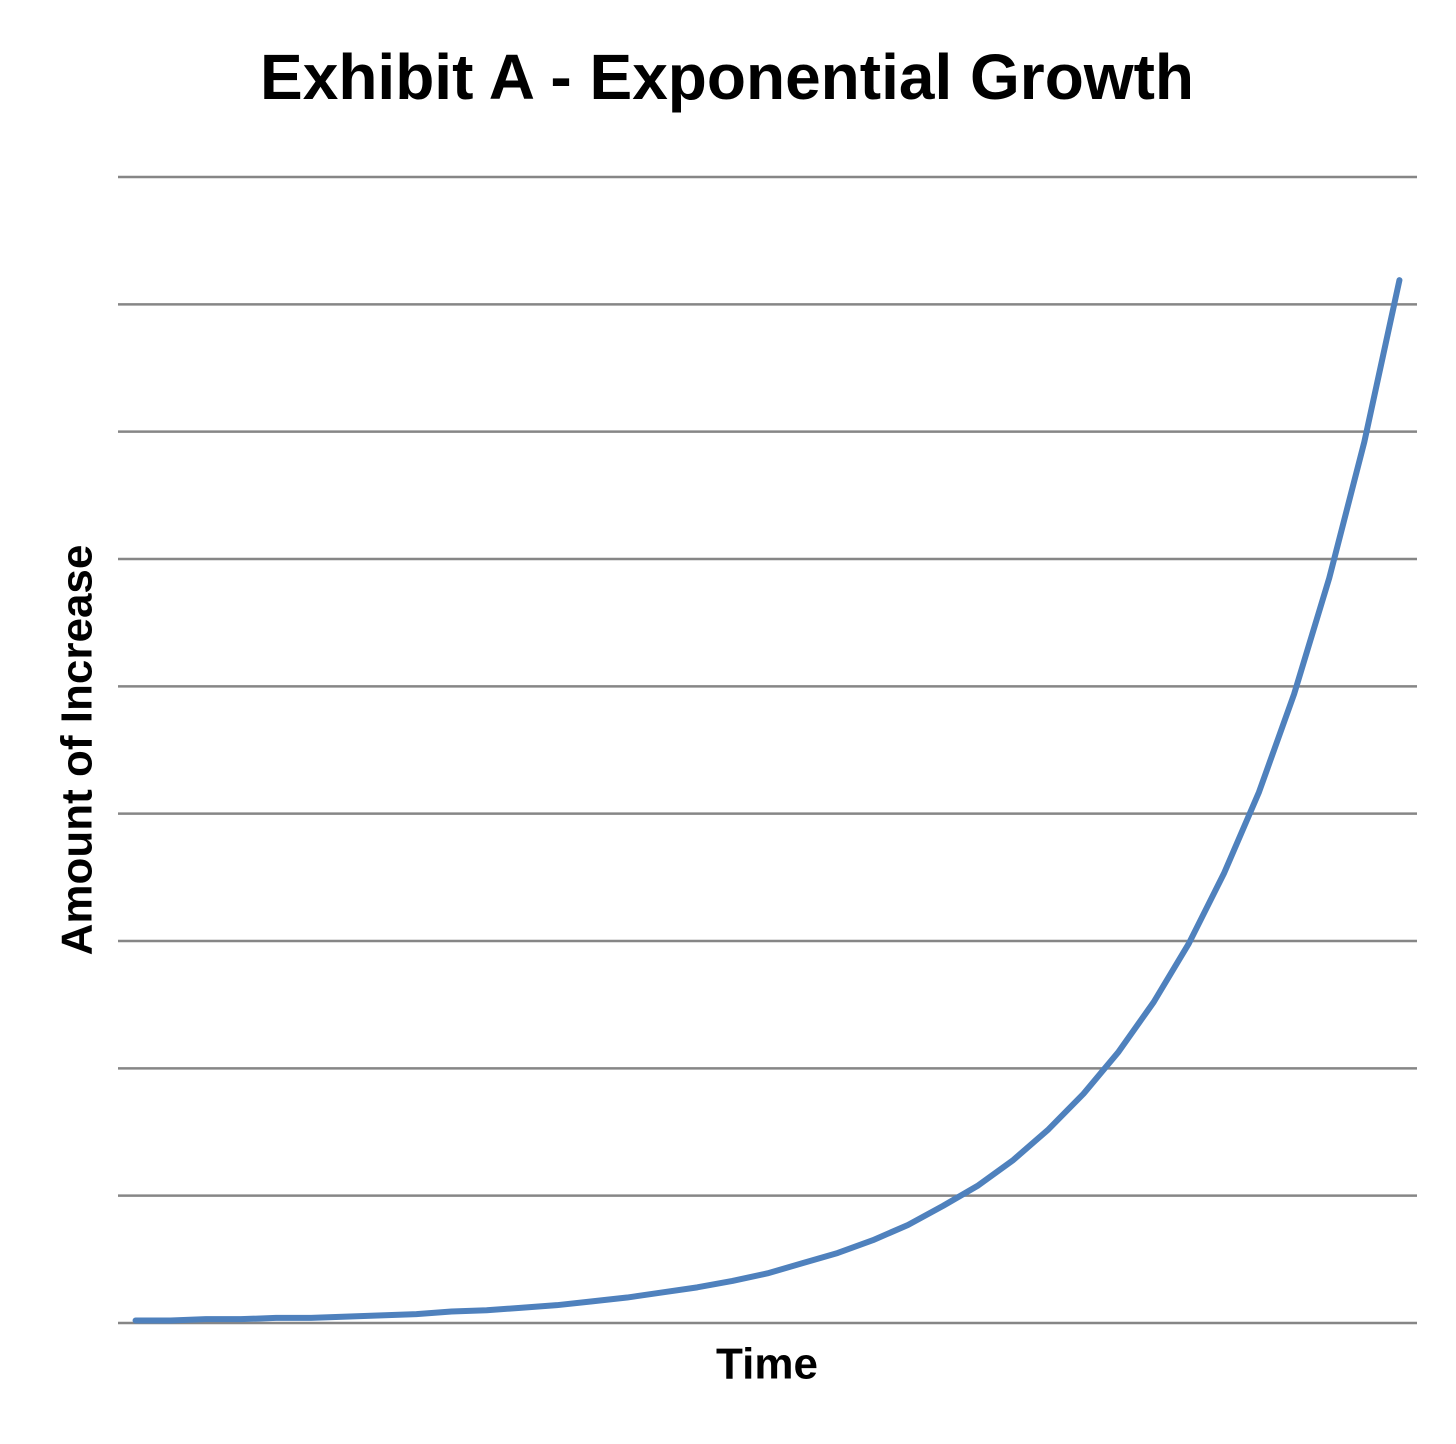  I want to click on chart-title: Exhibit A - Exponential Growth, so click(727, 77).